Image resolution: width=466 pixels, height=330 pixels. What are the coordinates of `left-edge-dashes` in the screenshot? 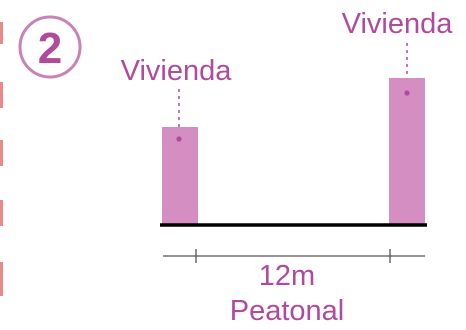 It's located at (1, 159).